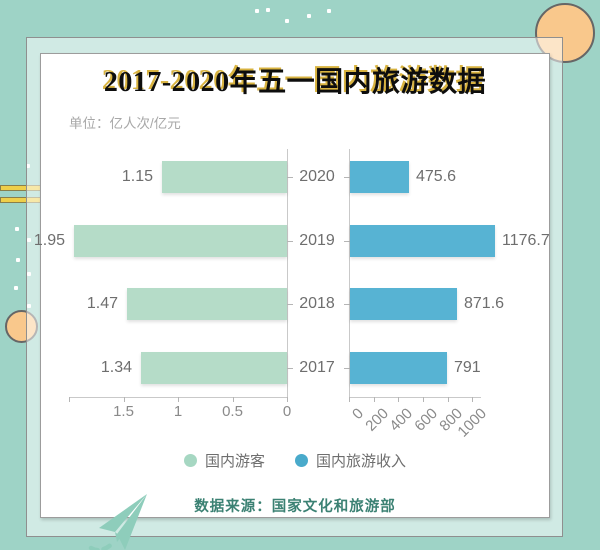  I want to click on legend-item-tourists: 国内游客, so click(224, 460).